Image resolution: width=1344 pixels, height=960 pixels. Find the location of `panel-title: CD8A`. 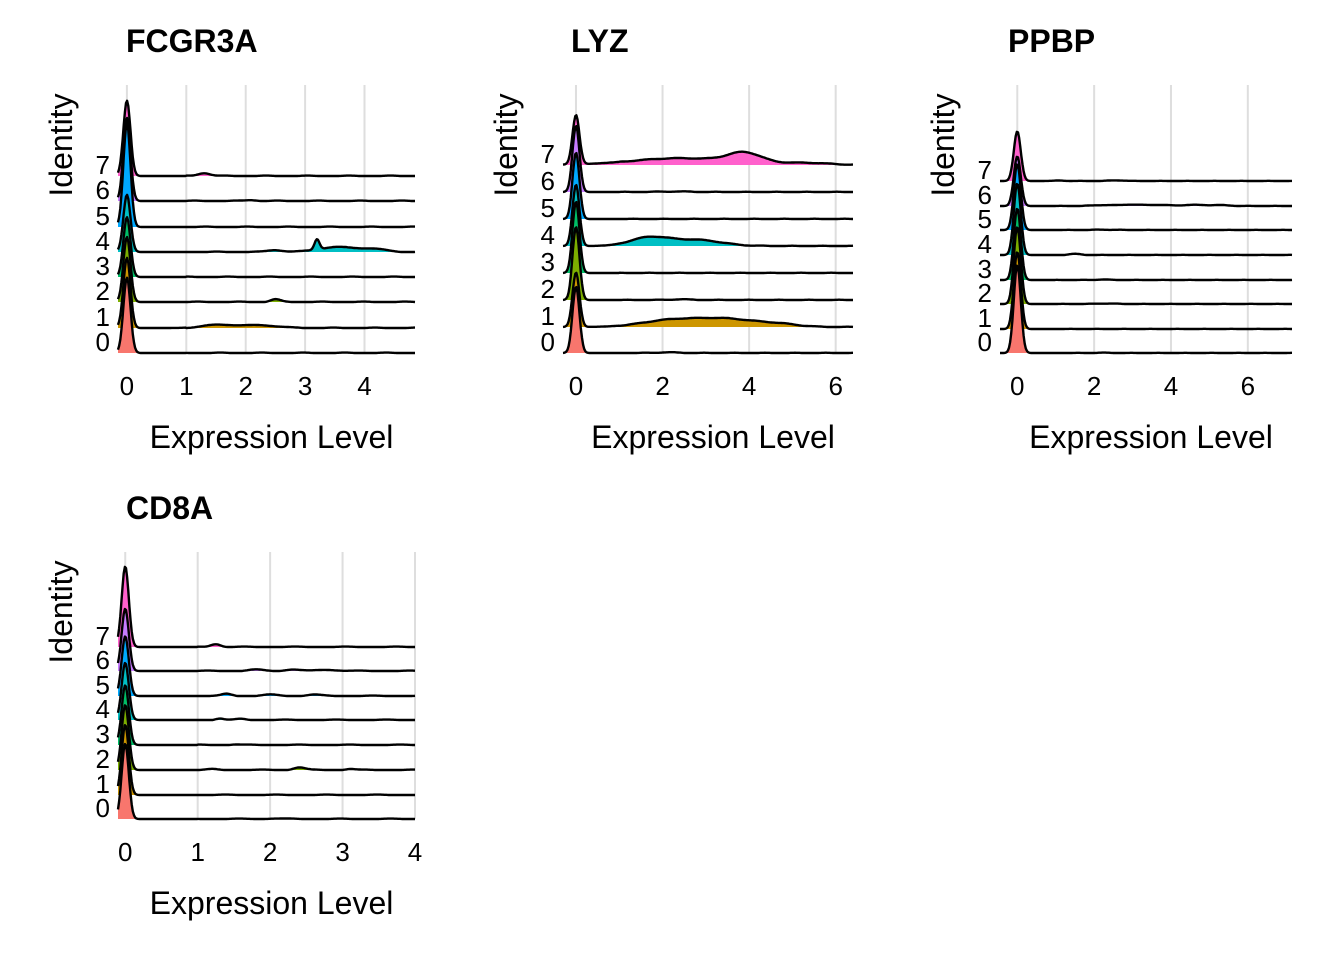

panel-title: CD8A is located at coordinates (169, 508).